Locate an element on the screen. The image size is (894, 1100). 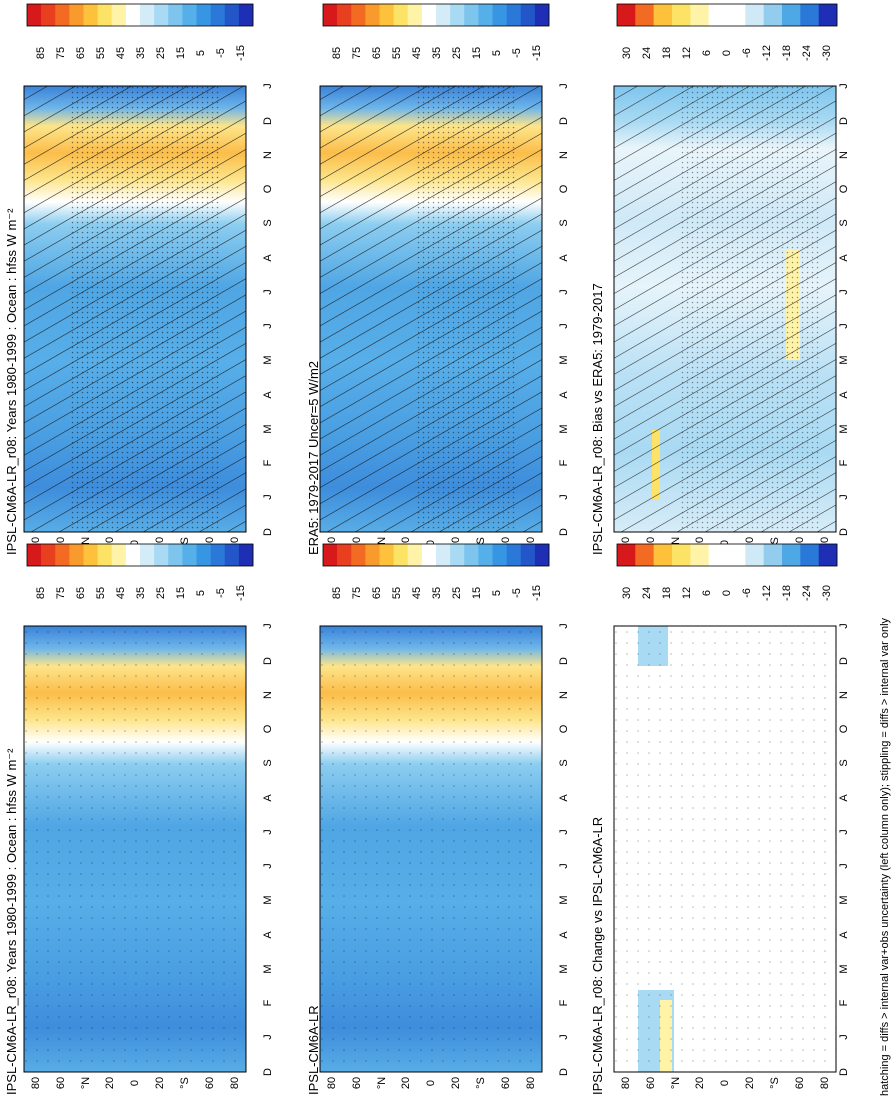
lat-tick: 60 is located at coordinates (61, 1083).